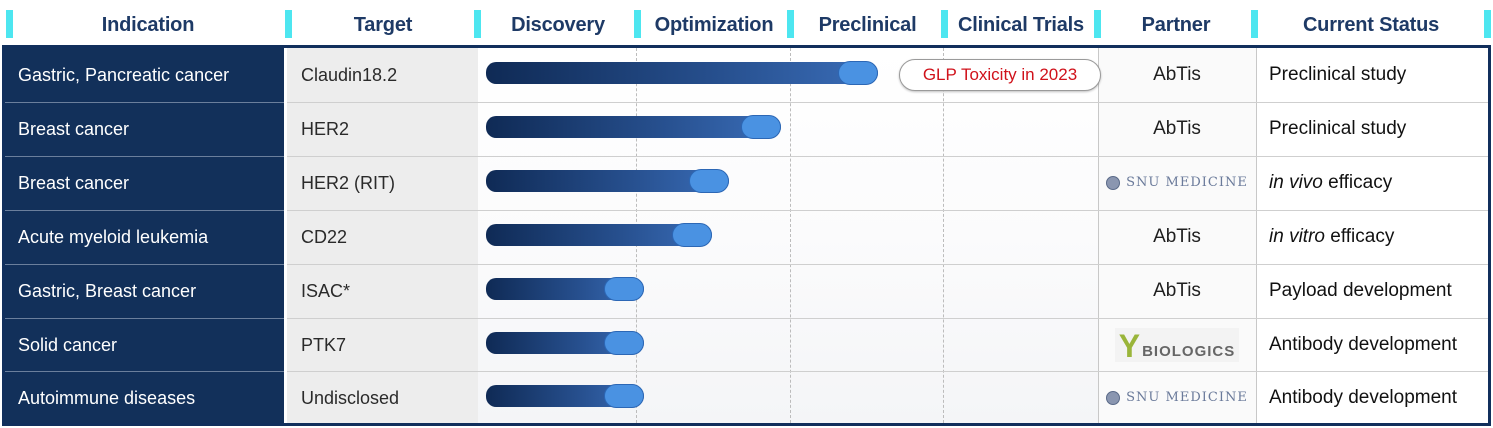  I want to click on header-preclinical: Preclinical, so click(867, 25).